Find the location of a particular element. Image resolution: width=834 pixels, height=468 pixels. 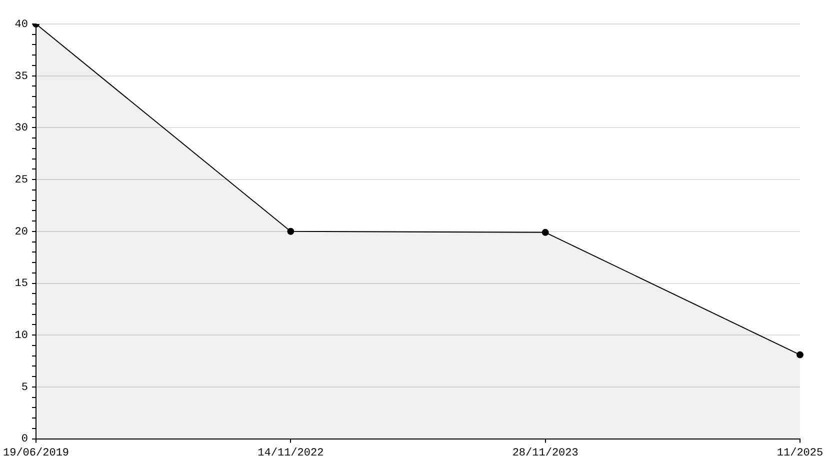

y-tick-label: 10 is located at coordinates (21, 336).